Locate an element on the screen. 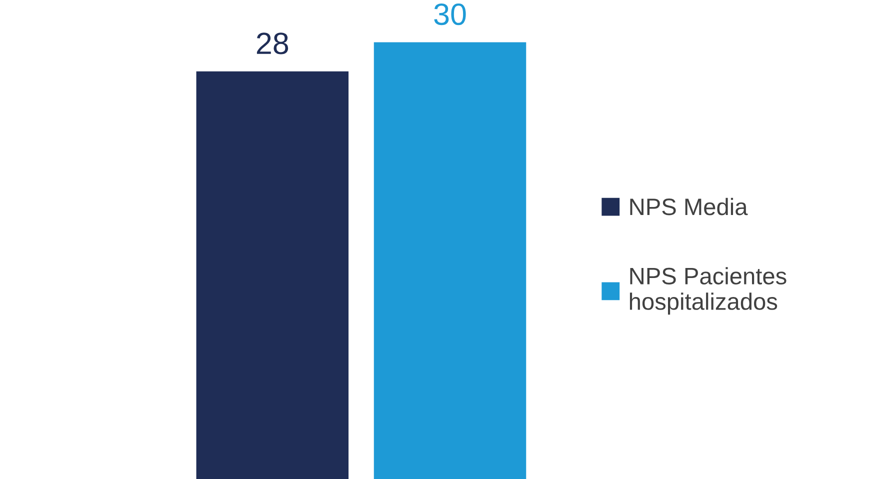 The width and height of the screenshot is (881, 479). legend-label: NPS Media is located at coordinates (689, 207).